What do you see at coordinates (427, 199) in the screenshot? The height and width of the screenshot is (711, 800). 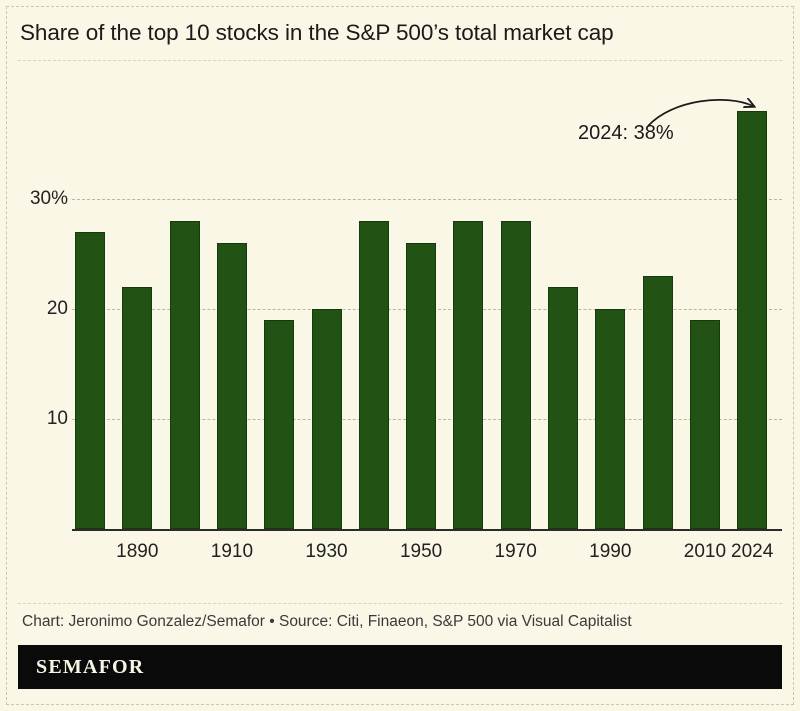 I see `gridline` at bounding box center [427, 199].